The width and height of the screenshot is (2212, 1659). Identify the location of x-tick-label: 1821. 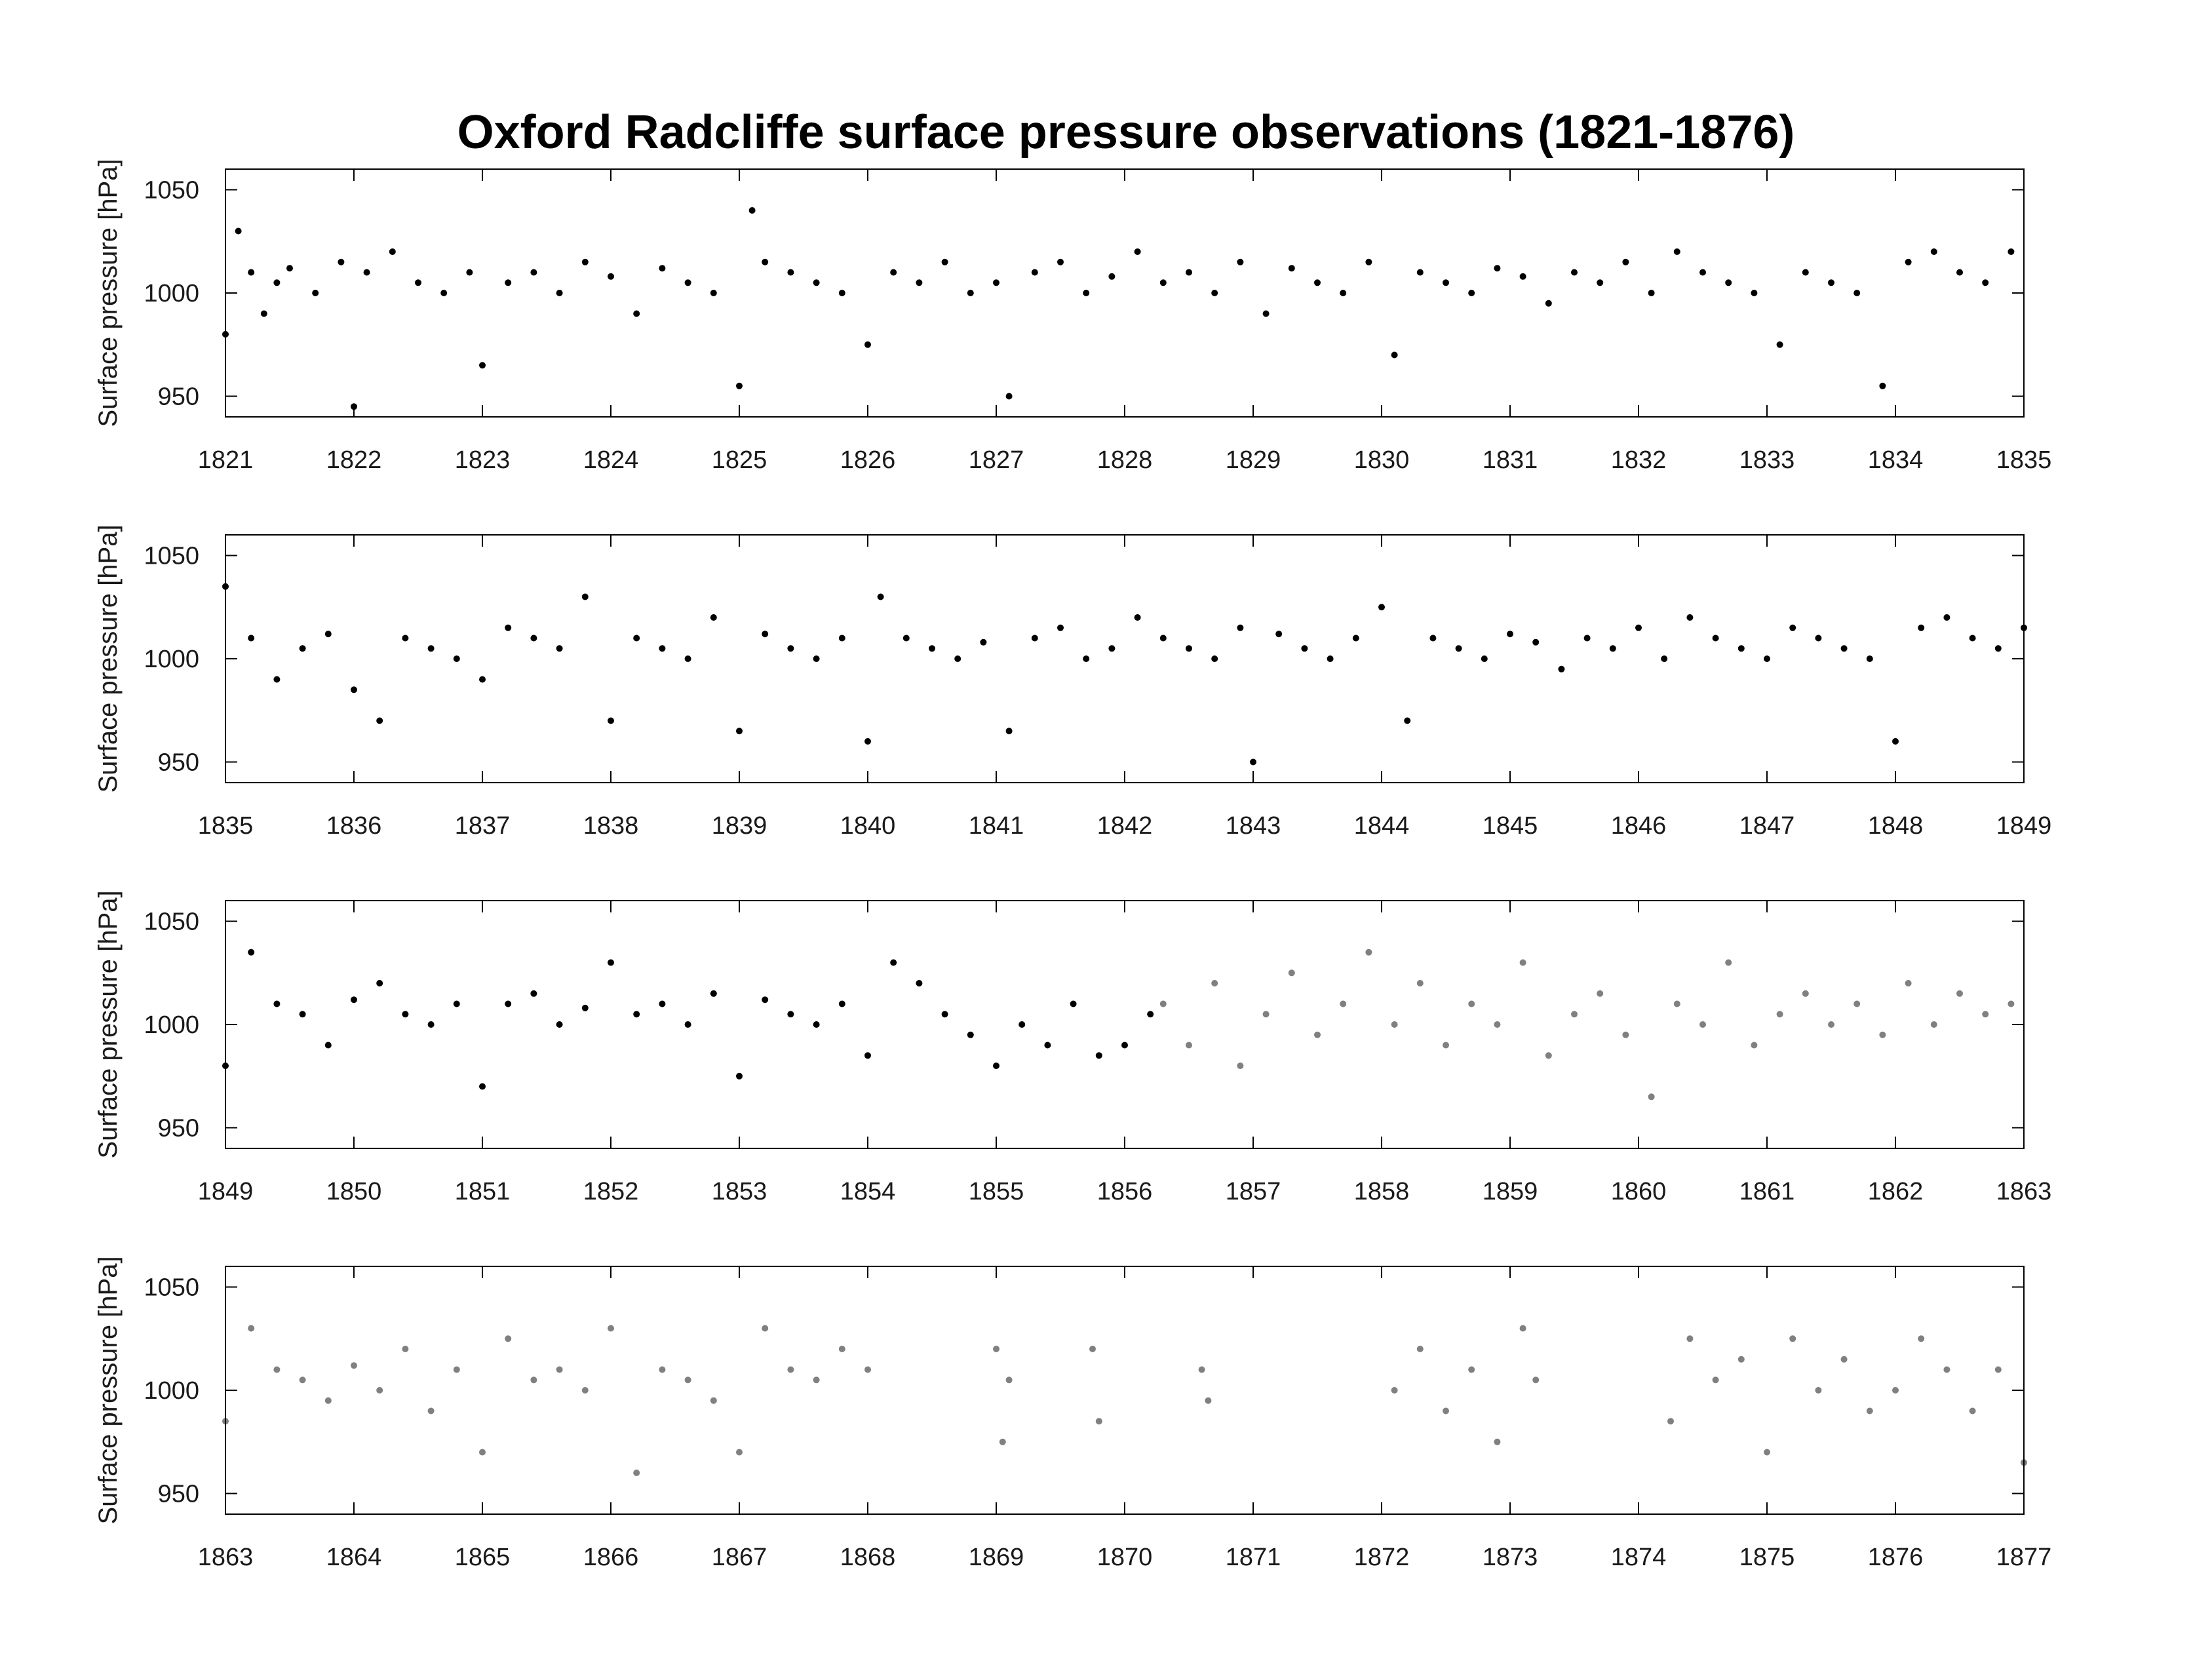
(226, 460).